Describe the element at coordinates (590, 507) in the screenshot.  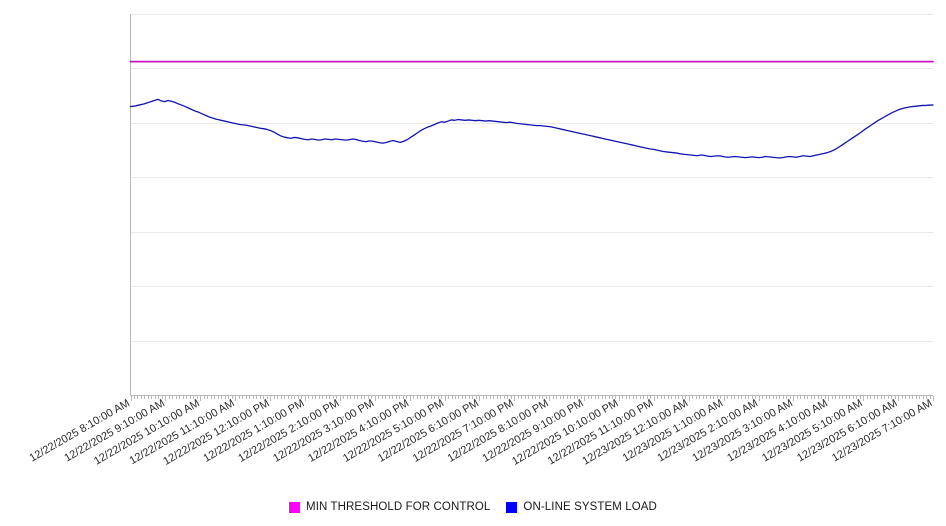
I see `legend-label: ON-LINE SYSTEM LOAD` at that location.